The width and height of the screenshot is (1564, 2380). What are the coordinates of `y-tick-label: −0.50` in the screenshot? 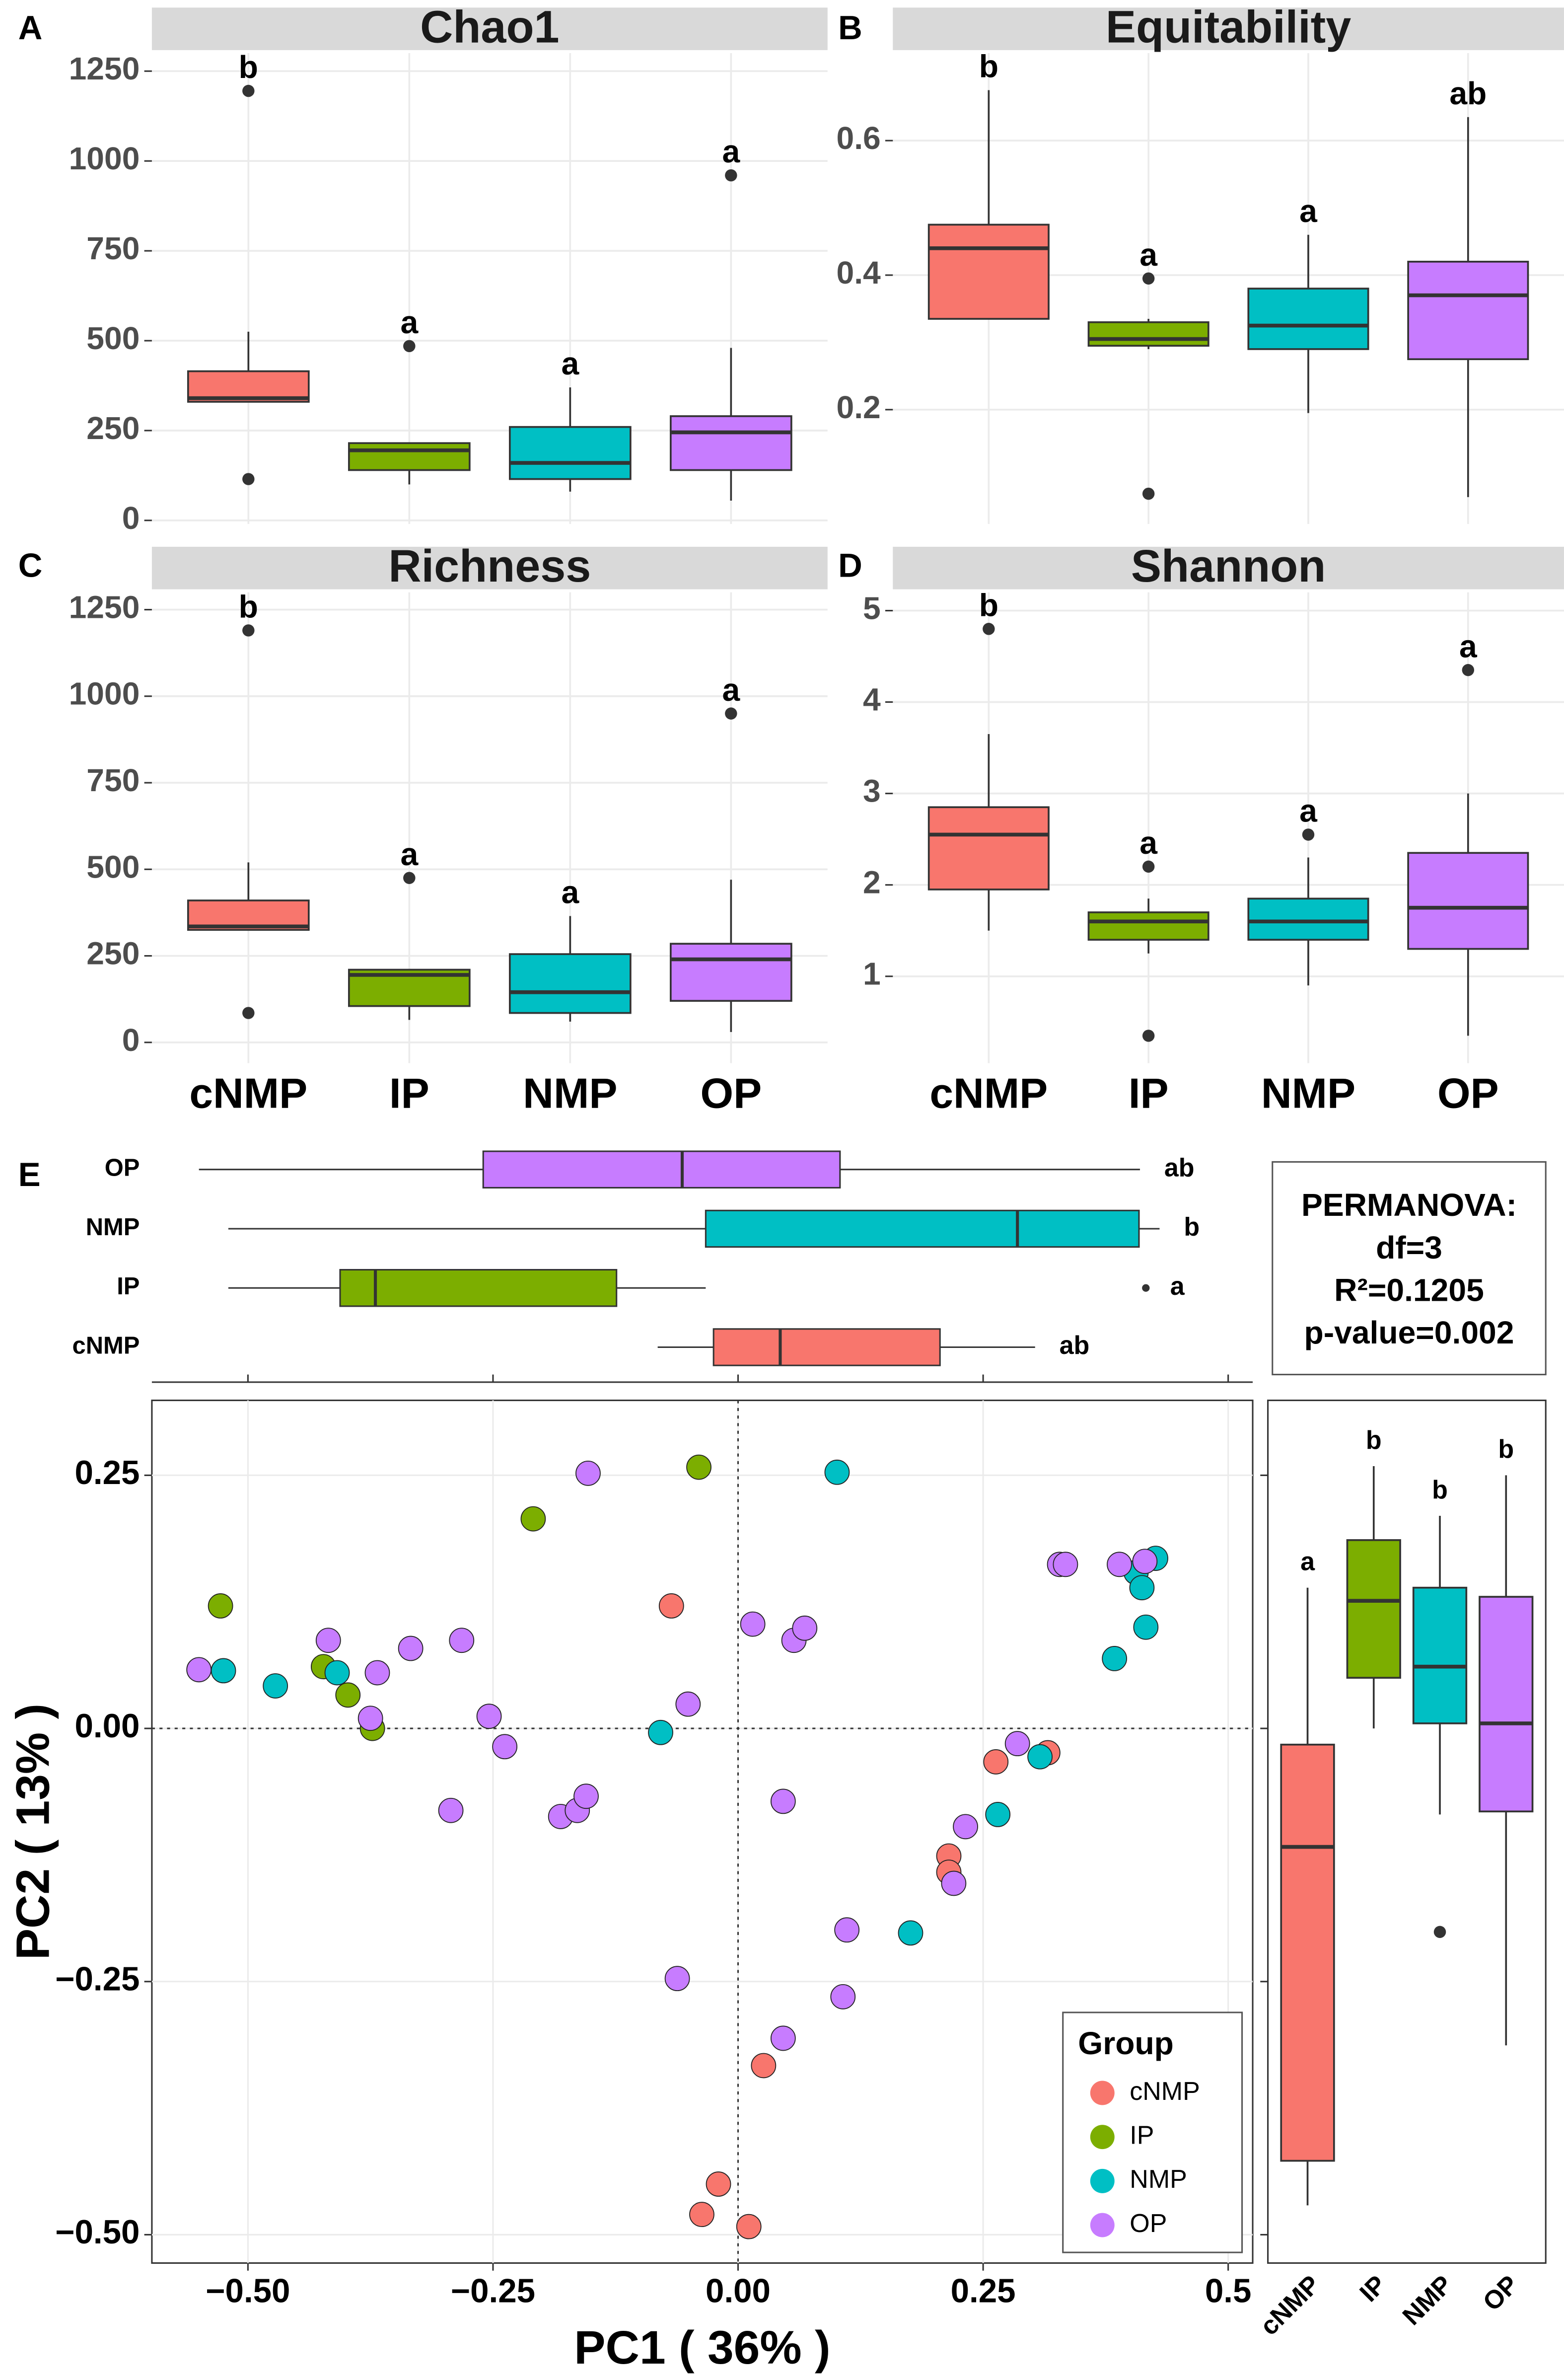 It's located at (97, 2232).